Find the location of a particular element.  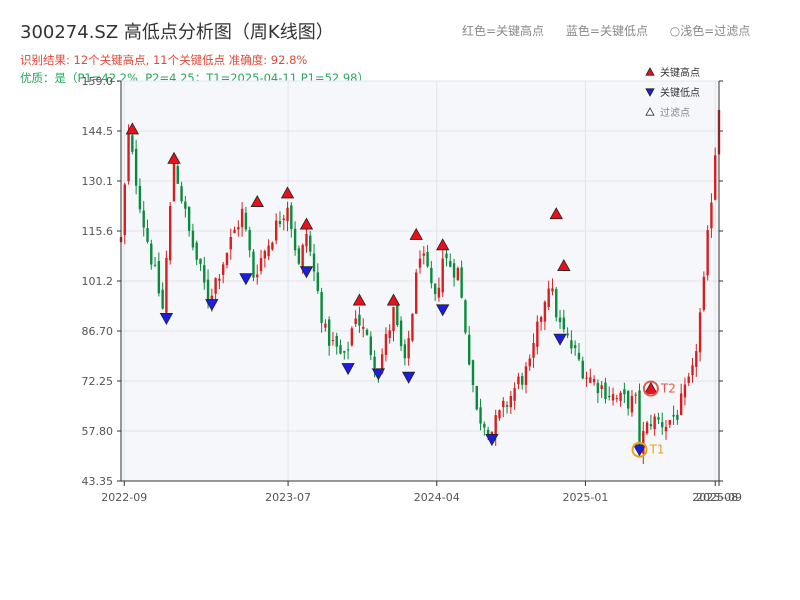

t1-circle is located at coordinates (639, 449).